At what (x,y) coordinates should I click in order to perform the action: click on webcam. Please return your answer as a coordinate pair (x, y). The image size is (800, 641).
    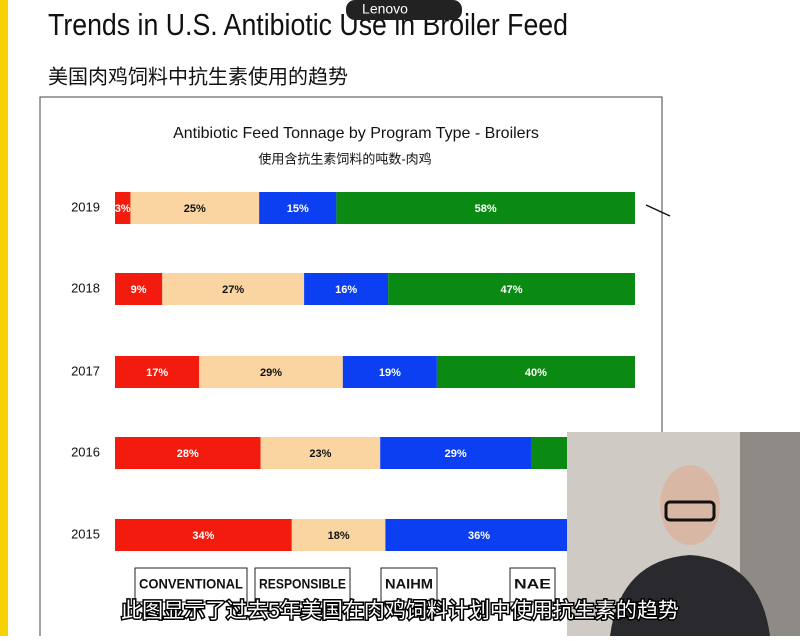
    Looking at the image, I should click on (683, 534).